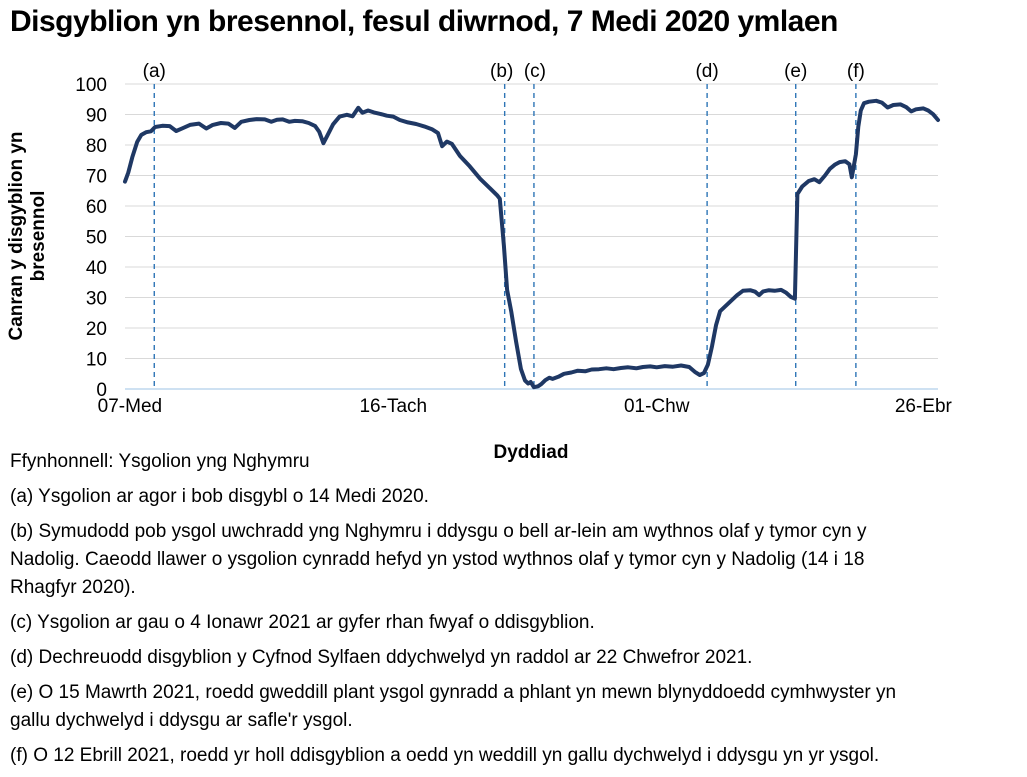 The width and height of the screenshot is (1027, 777). What do you see at coordinates (393, 406) in the screenshot?
I see `x-tick-label-16-Tach: 16-Tach` at bounding box center [393, 406].